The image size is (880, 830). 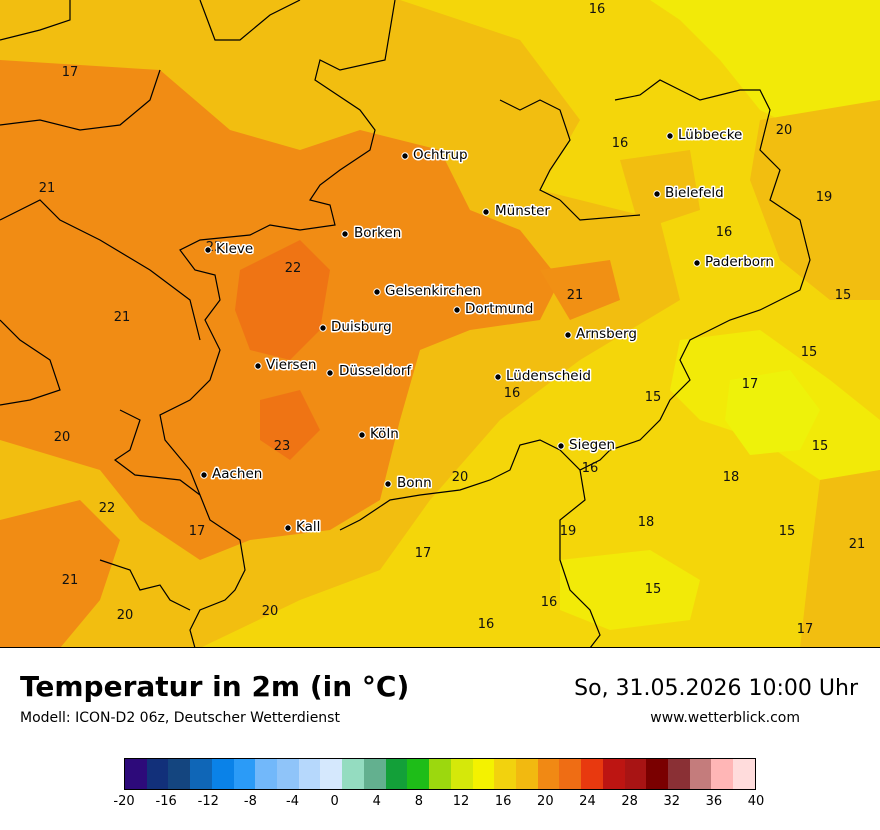 What do you see at coordinates (384, 434) in the screenshot?
I see `city-label-koeln: Köln` at bounding box center [384, 434].